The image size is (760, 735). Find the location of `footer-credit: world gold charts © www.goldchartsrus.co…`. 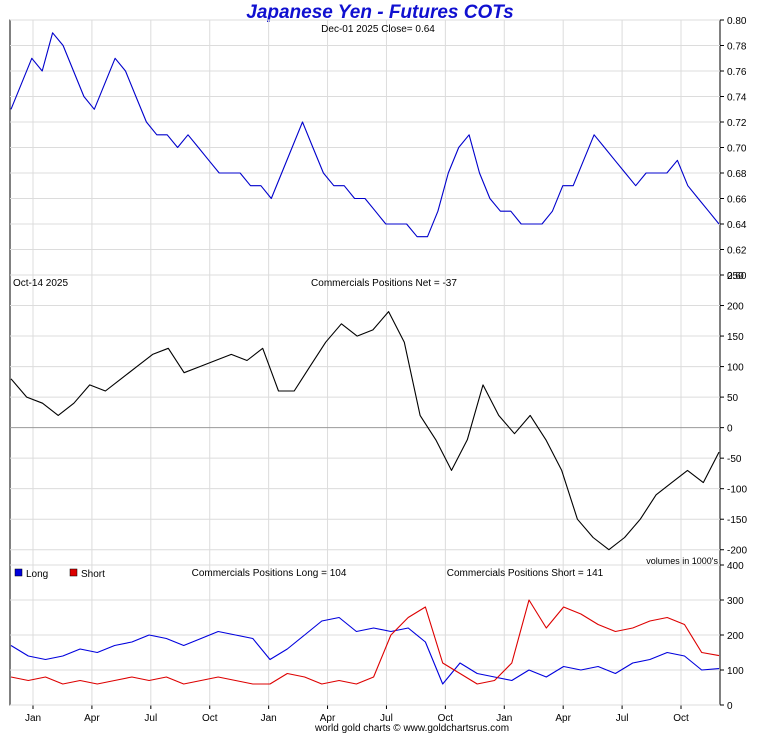

footer-credit: world gold charts © www.goldchartsrus.co… is located at coordinates (411, 728).